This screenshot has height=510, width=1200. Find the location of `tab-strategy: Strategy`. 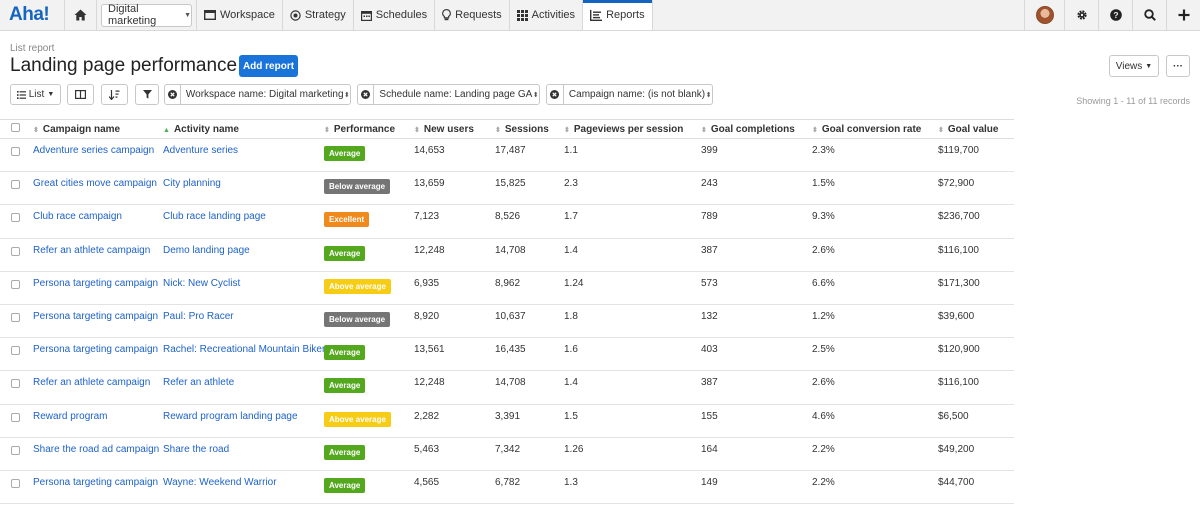

tab-strategy: Strategy is located at coordinates (318, 15).